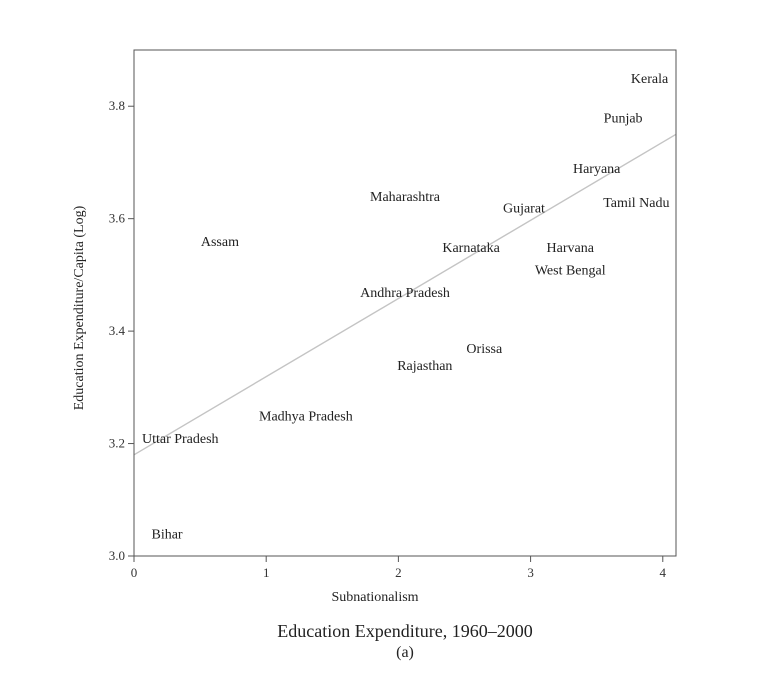  Describe the element at coordinates (571, 248) in the screenshot. I see `data-point-label: Harvana` at that location.